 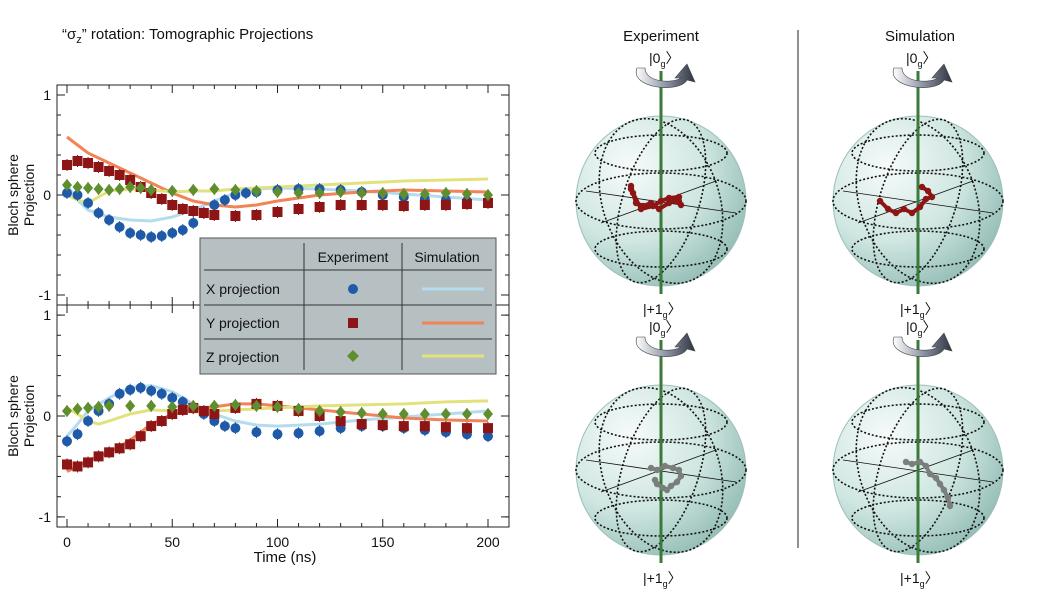 What do you see at coordinates (45, 517) in the screenshot?
I see `y-tick-label: -1` at bounding box center [45, 517].